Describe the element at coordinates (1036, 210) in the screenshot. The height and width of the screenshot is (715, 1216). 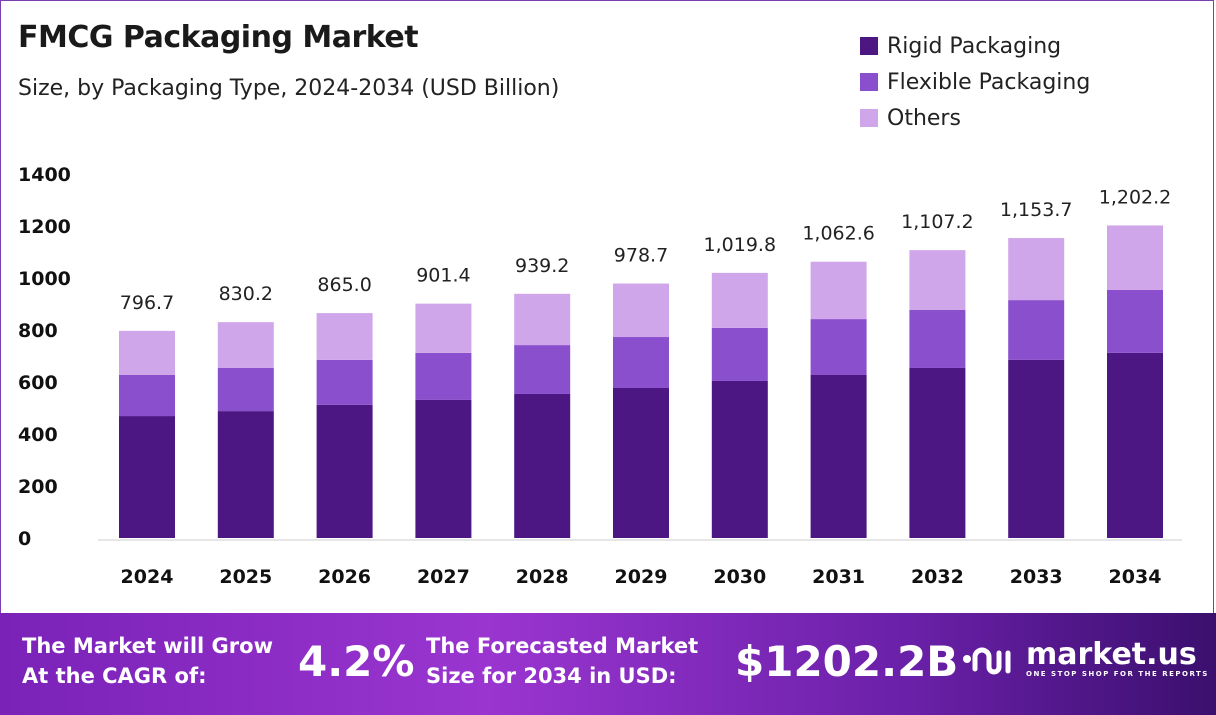
I see `total-data-label: 1,153.7` at that location.